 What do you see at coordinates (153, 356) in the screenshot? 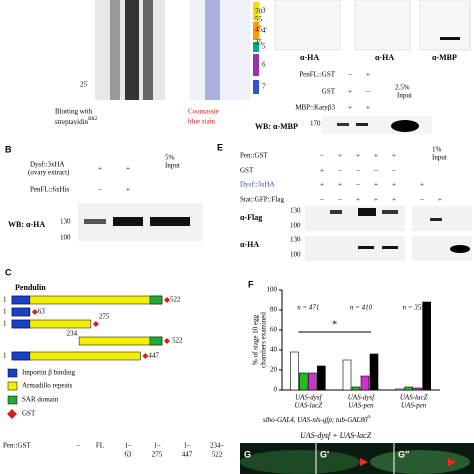
I see `end-label: 447` at bounding box center [153, 356].